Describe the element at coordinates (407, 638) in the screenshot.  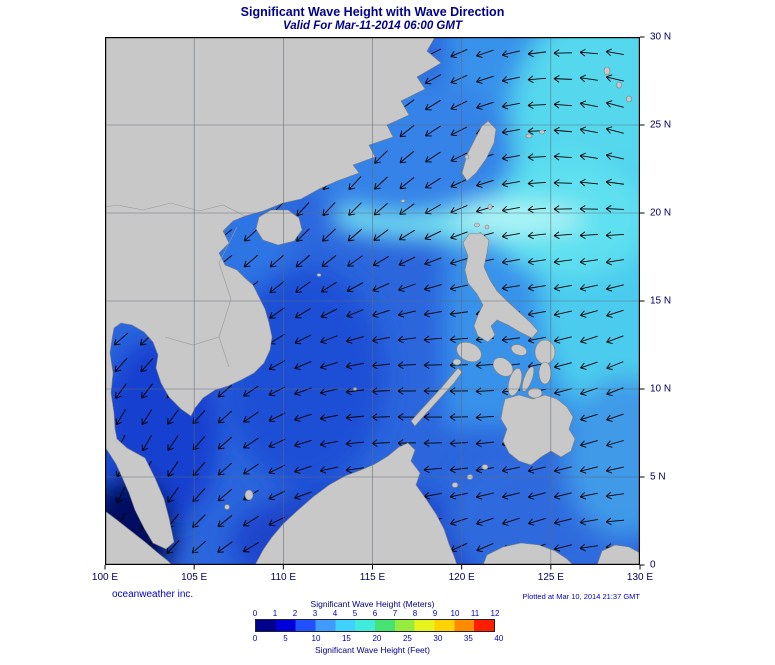
I see `feet-tick-label: 25` at that location.